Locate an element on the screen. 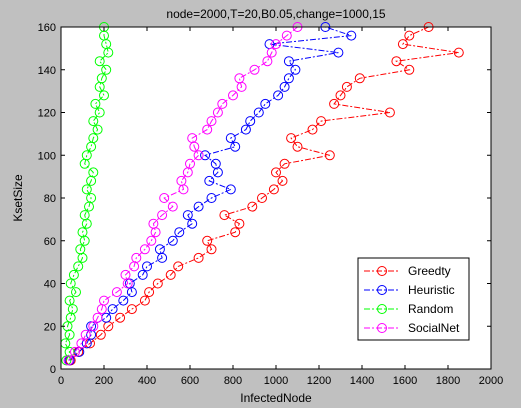  y-tick-label-40: 40 is located at coordinates (50, 285).